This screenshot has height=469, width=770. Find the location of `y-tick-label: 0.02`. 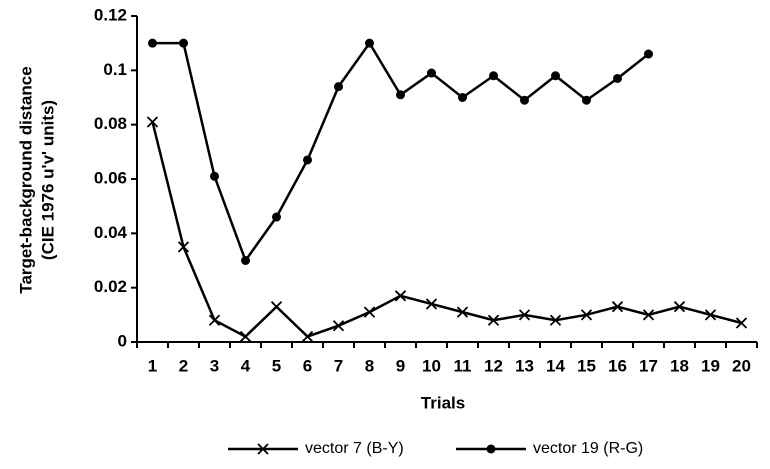

y-tick-label: 0.02 is located at coordinates (110, 286).